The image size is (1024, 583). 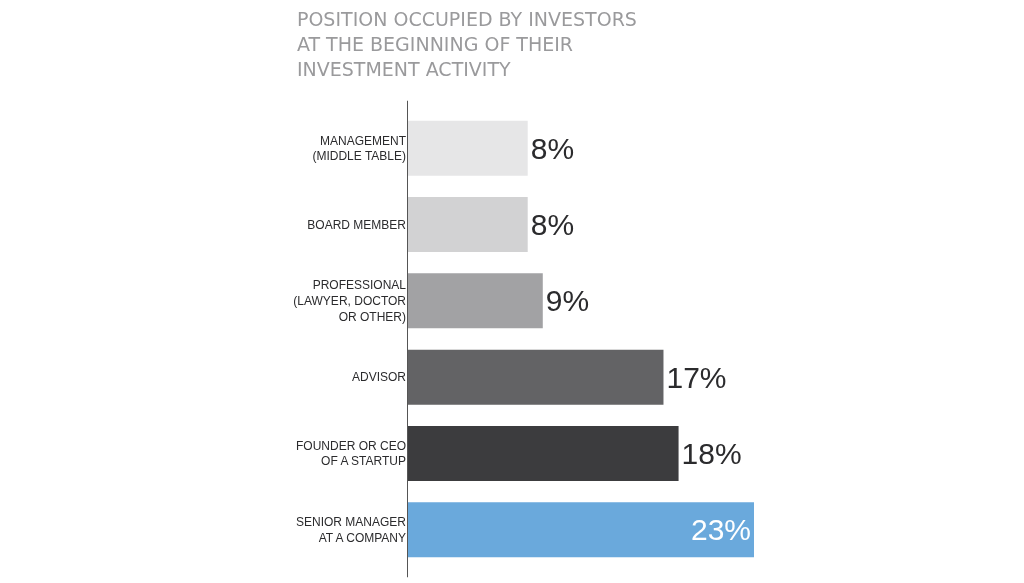 What do you see at coordinates (357, 224) in the screenshot?
I see `y-tick-label: BOARD MEMBER` at bounding box center [357, 224].